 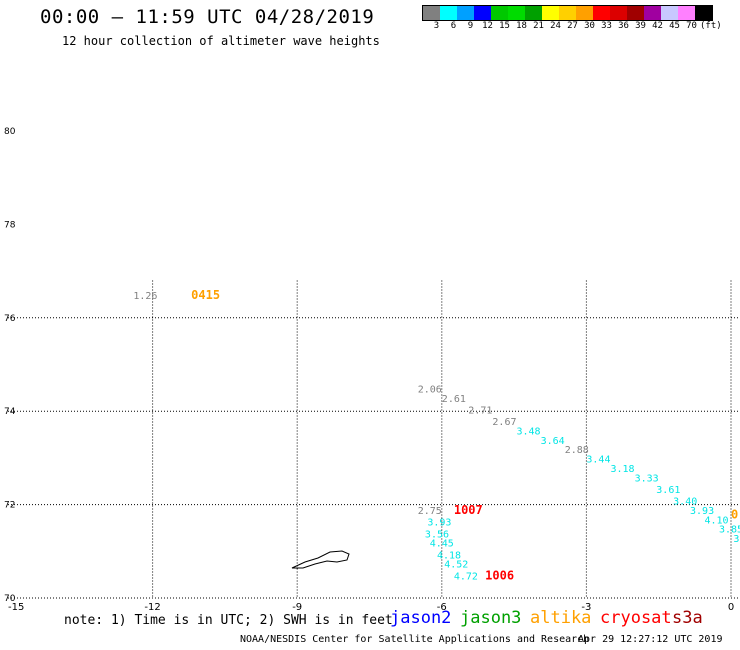 I want to click on legend-label: 70, so click(x=691, y=26).